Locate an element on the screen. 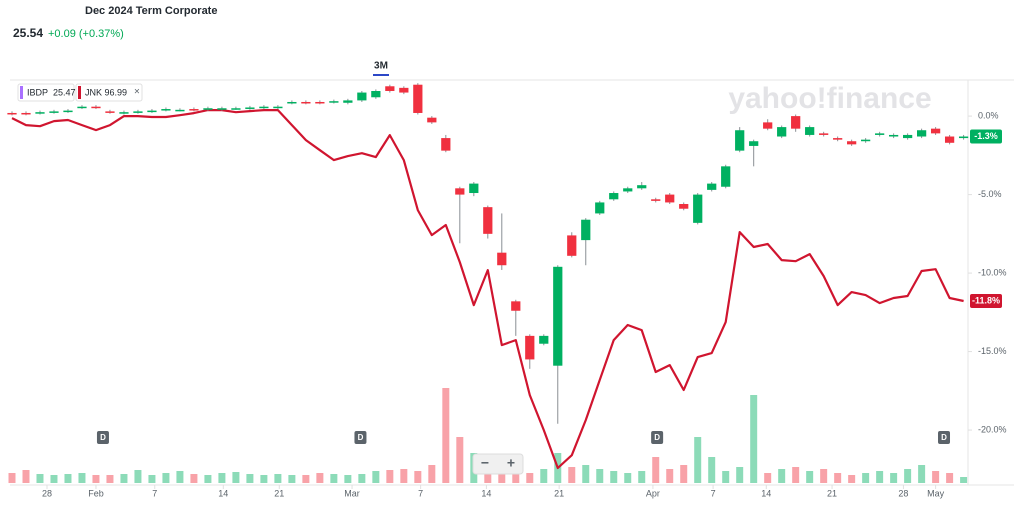 Image resolution: width=1024 pixels, height=508 pixels. legend-close: × is located at coordinates (137, 92).